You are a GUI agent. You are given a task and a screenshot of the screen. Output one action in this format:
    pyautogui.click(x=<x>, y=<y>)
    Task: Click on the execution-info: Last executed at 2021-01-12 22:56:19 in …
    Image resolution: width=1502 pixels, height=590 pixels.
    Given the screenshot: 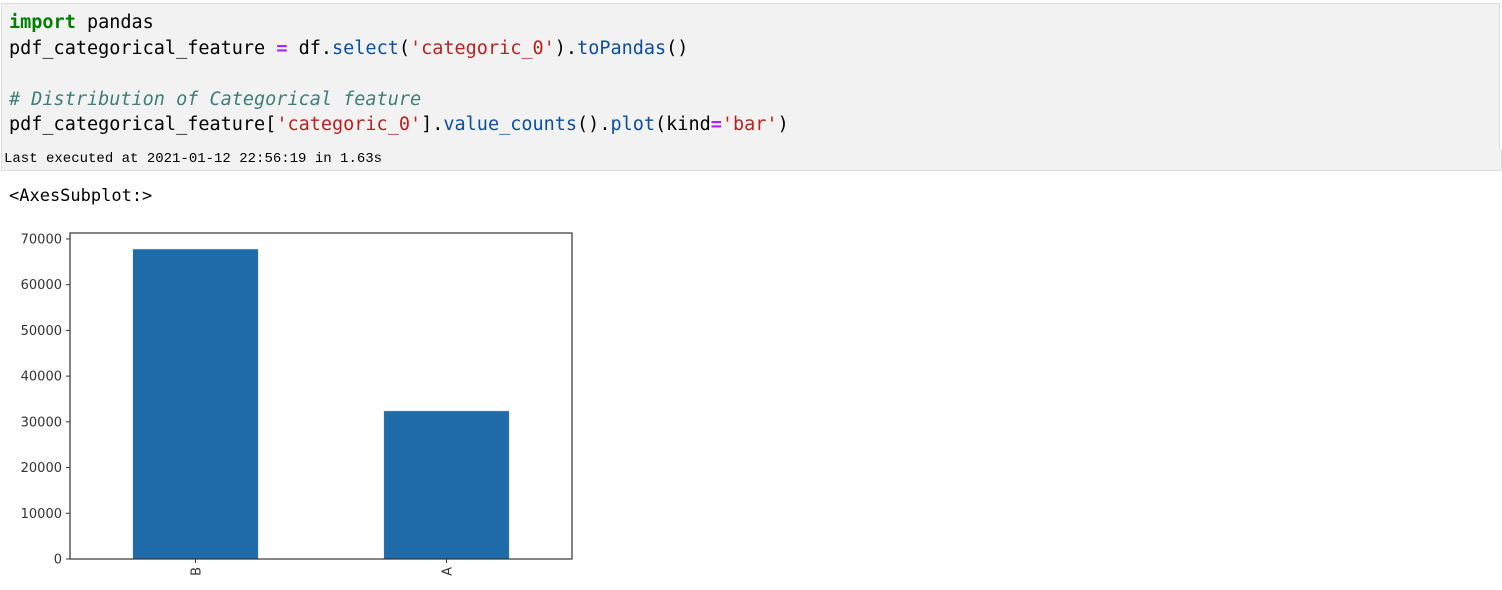 What is the action you would take?
    pyautogui.click(x=751, y=160)
    